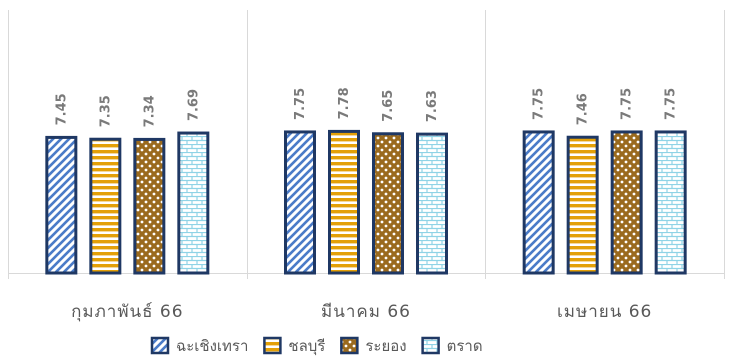 The image size is (732, 361). Describe the element at coordinates (538, 202) in the screenshot. I see `bar-ฉะเชิงเทรา-เมษายน 66` at that location.